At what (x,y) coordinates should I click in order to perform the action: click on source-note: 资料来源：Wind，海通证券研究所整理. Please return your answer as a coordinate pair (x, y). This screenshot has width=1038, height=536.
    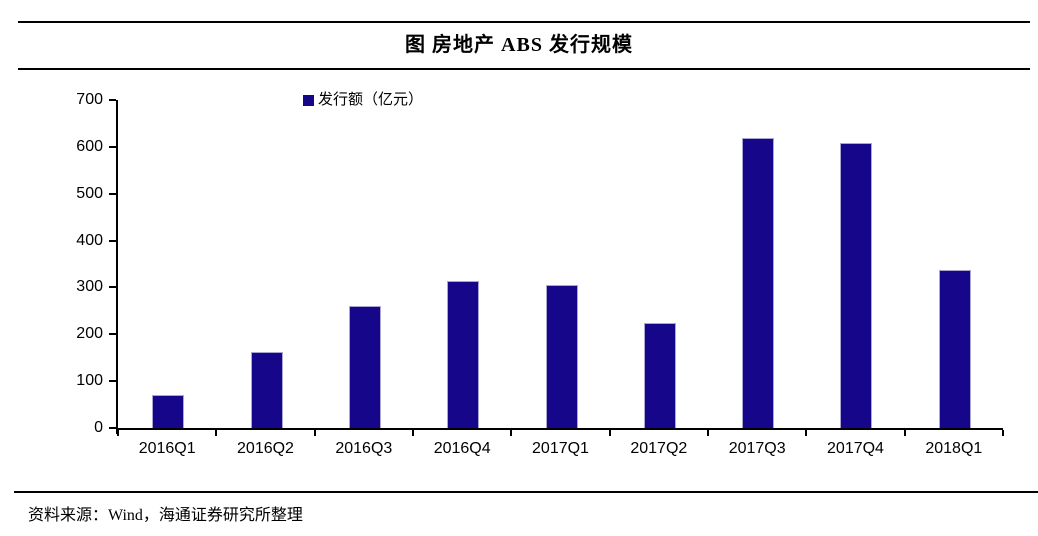
    Looking at the image, I should click on (165, 515).